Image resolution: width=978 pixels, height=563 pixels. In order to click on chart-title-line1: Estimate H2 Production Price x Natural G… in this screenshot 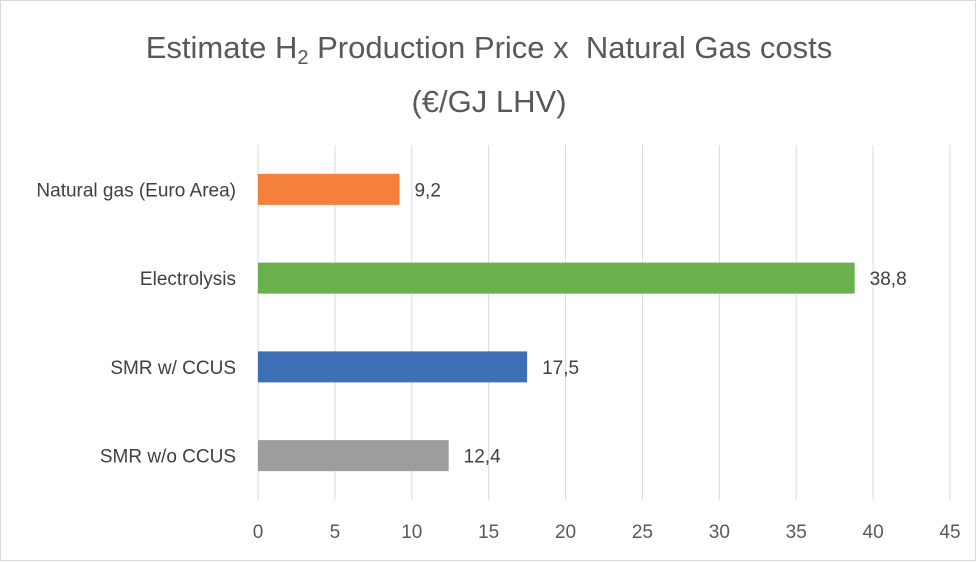, I will do `click(489, 53)`.